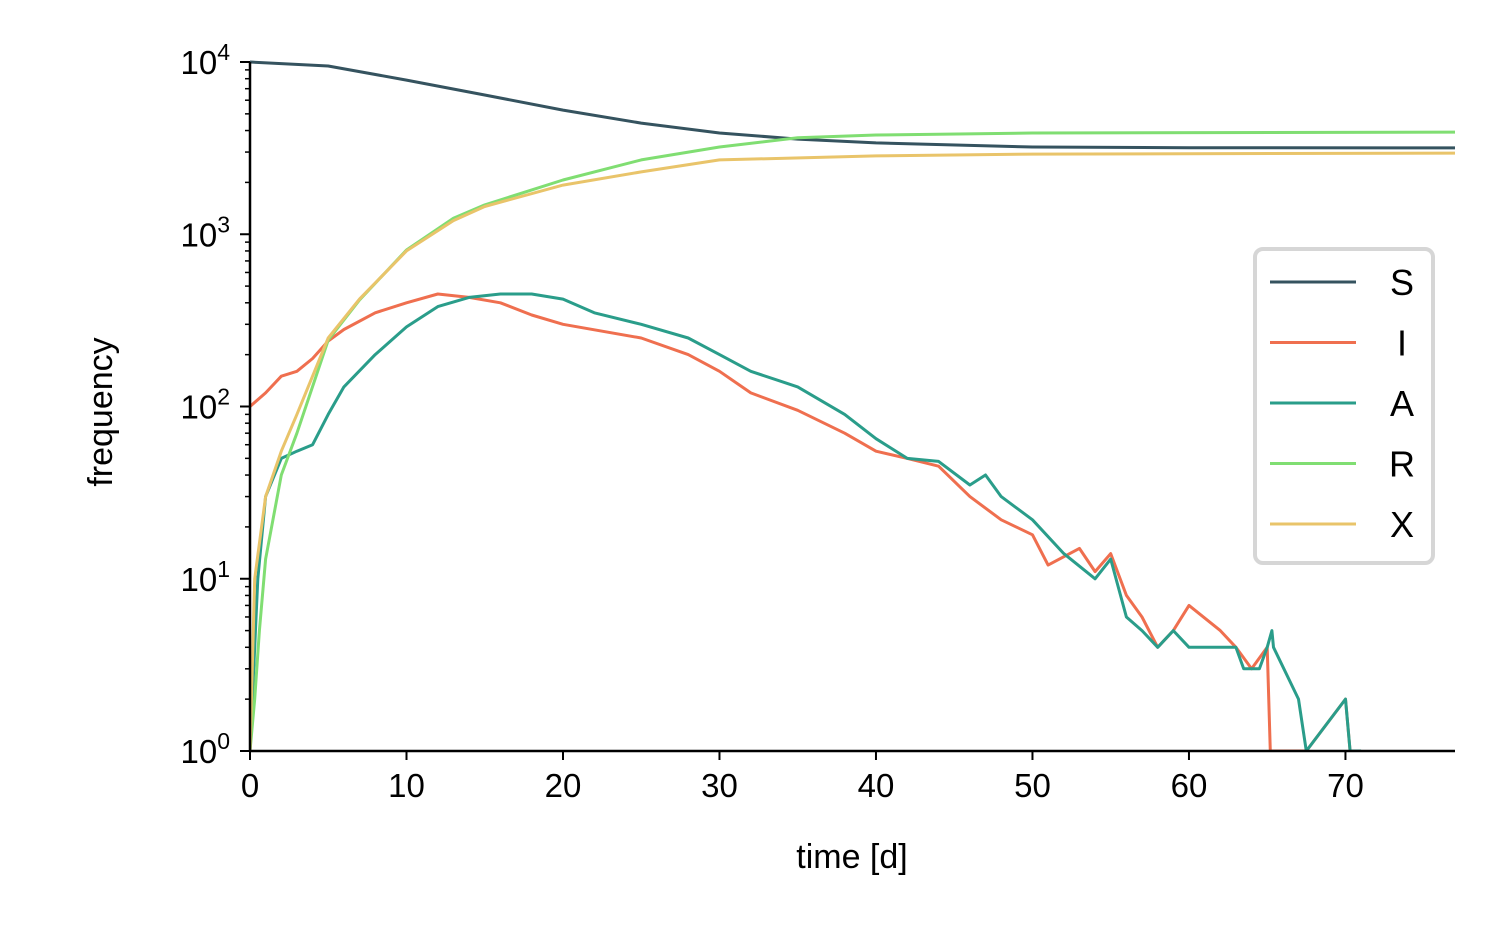 The height and width of the screenshot is (932, 1500). Describe the element at coordinates (563, 785) in the screenshot. I see `x-tick-label: 20` at that location.